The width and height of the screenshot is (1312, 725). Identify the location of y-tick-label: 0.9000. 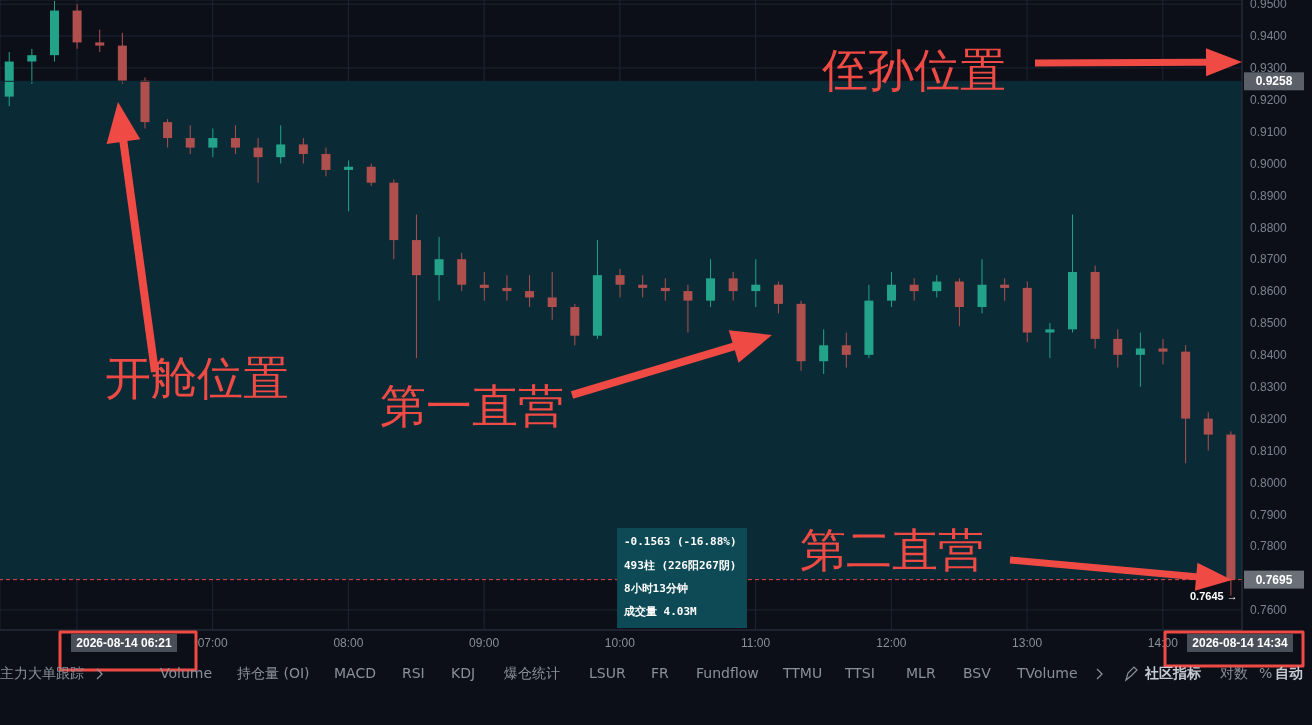
(1269, 163).